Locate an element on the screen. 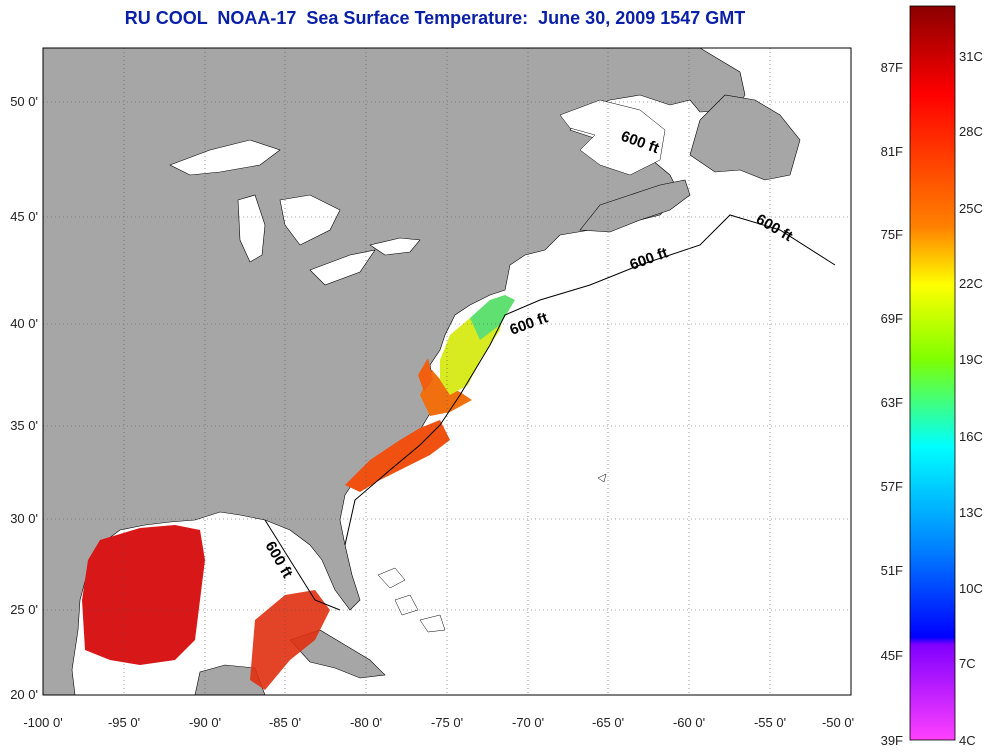  x-tick-label: -65 0' is located at coordinates (608, 722).